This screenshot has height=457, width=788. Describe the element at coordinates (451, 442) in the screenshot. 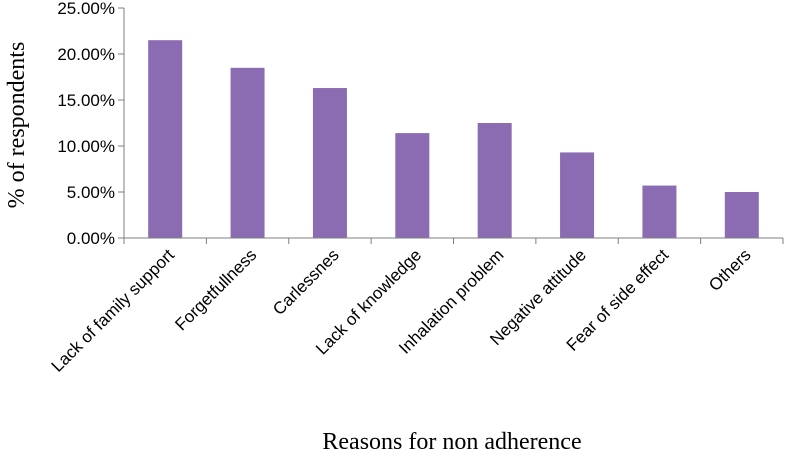

I see `x-axis-title: Reasons for non adherence` at that location.